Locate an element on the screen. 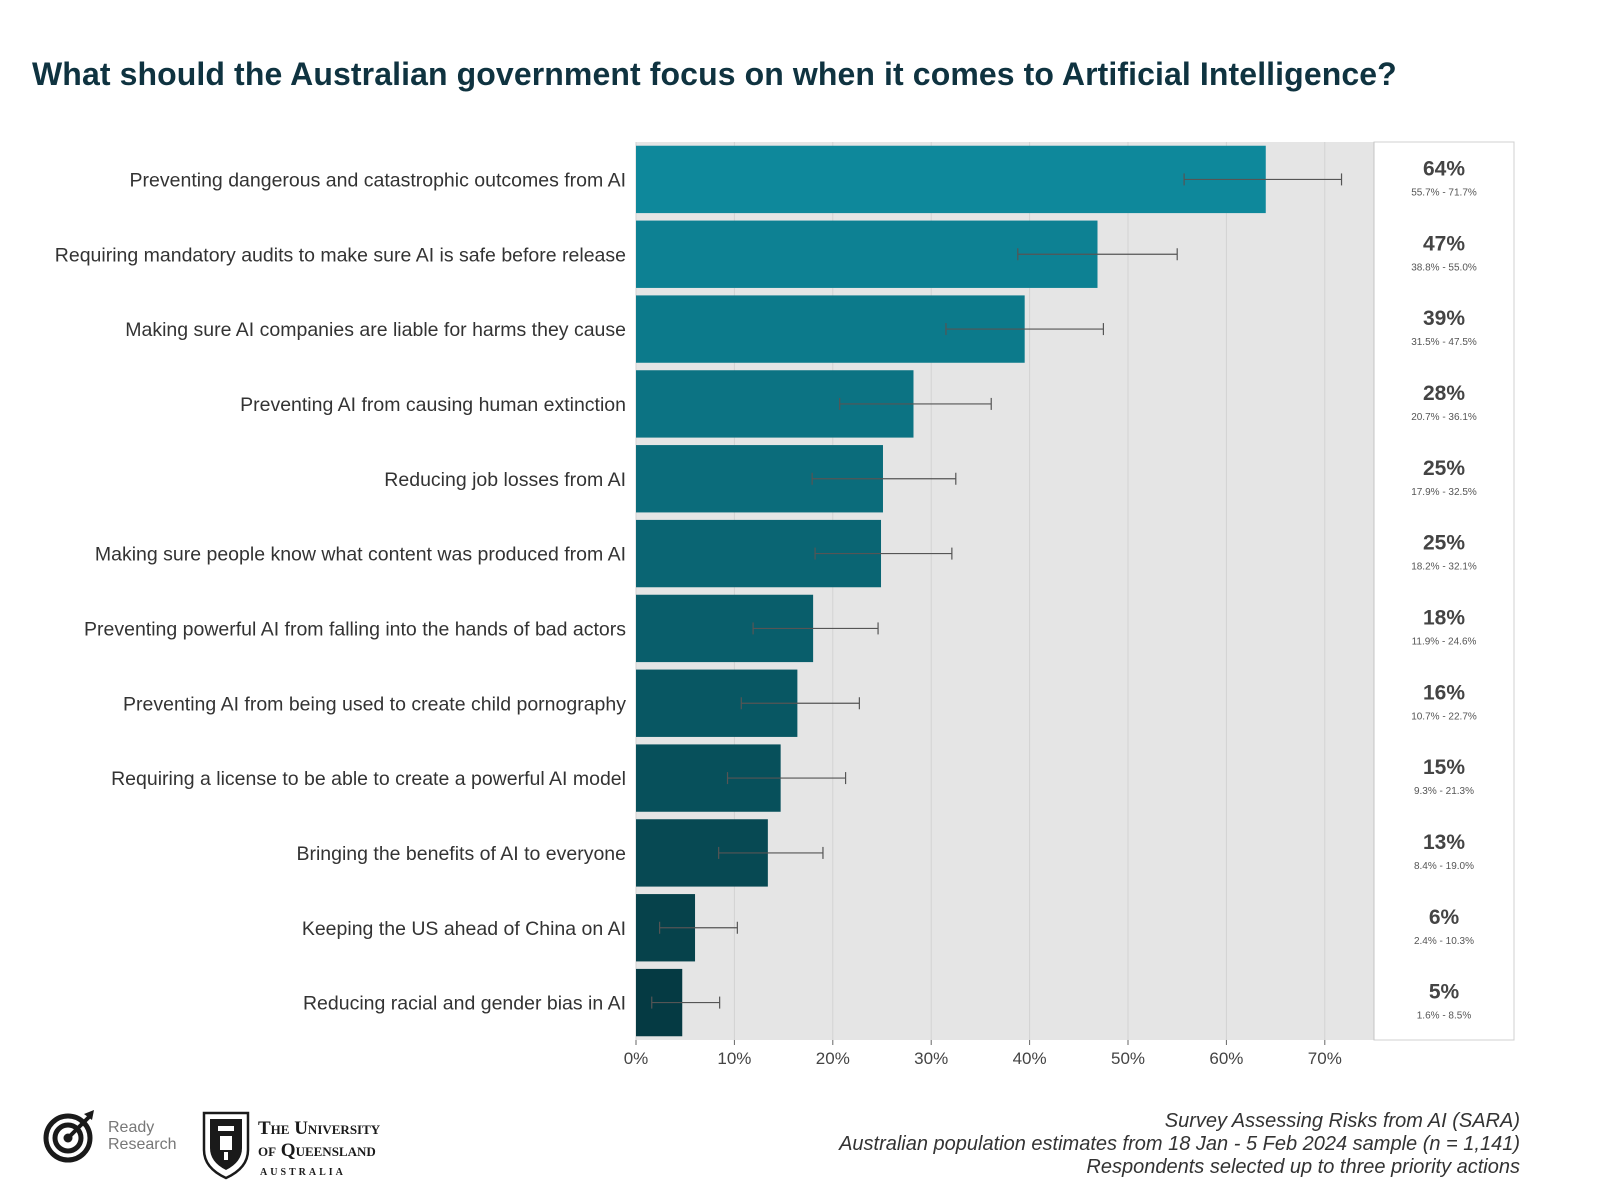 The image size is (1600, 1200). category-label: Bringing the benefits of AI to everyone is located at coordinates (461, 854).